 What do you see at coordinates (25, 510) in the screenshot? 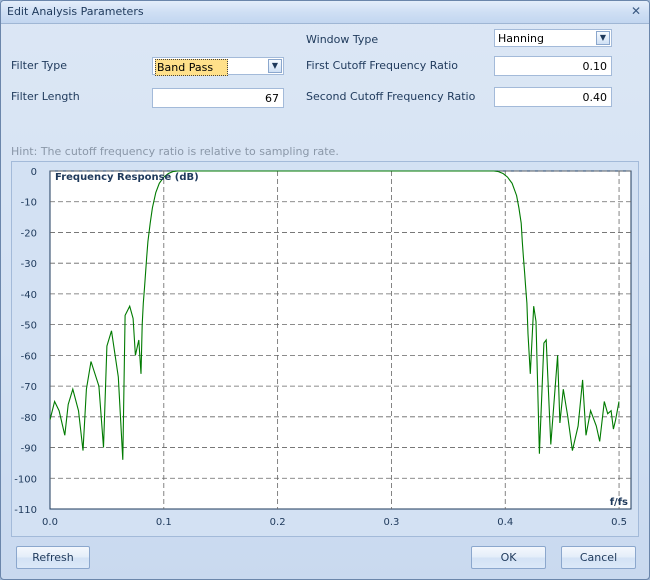
I see `y-tick-label: -110` at bounding box center [25, 510].